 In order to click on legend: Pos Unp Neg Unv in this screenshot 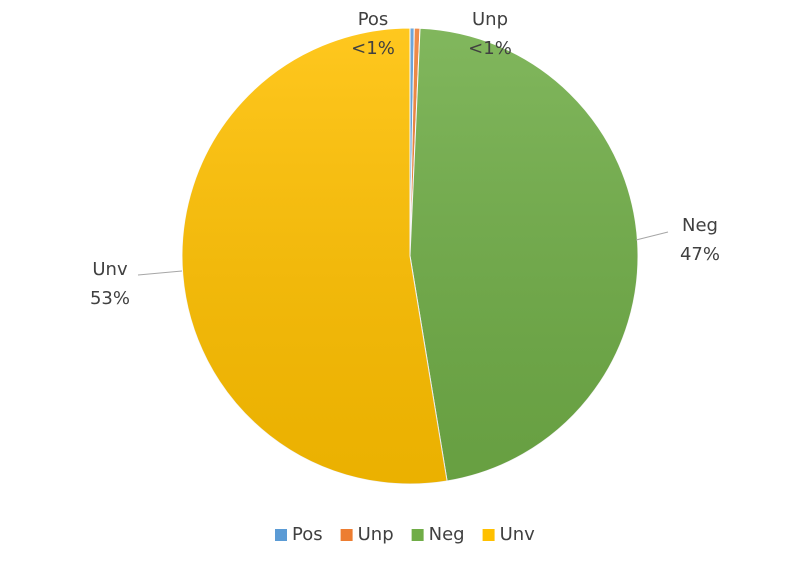, I will do `click(405, 534)`.